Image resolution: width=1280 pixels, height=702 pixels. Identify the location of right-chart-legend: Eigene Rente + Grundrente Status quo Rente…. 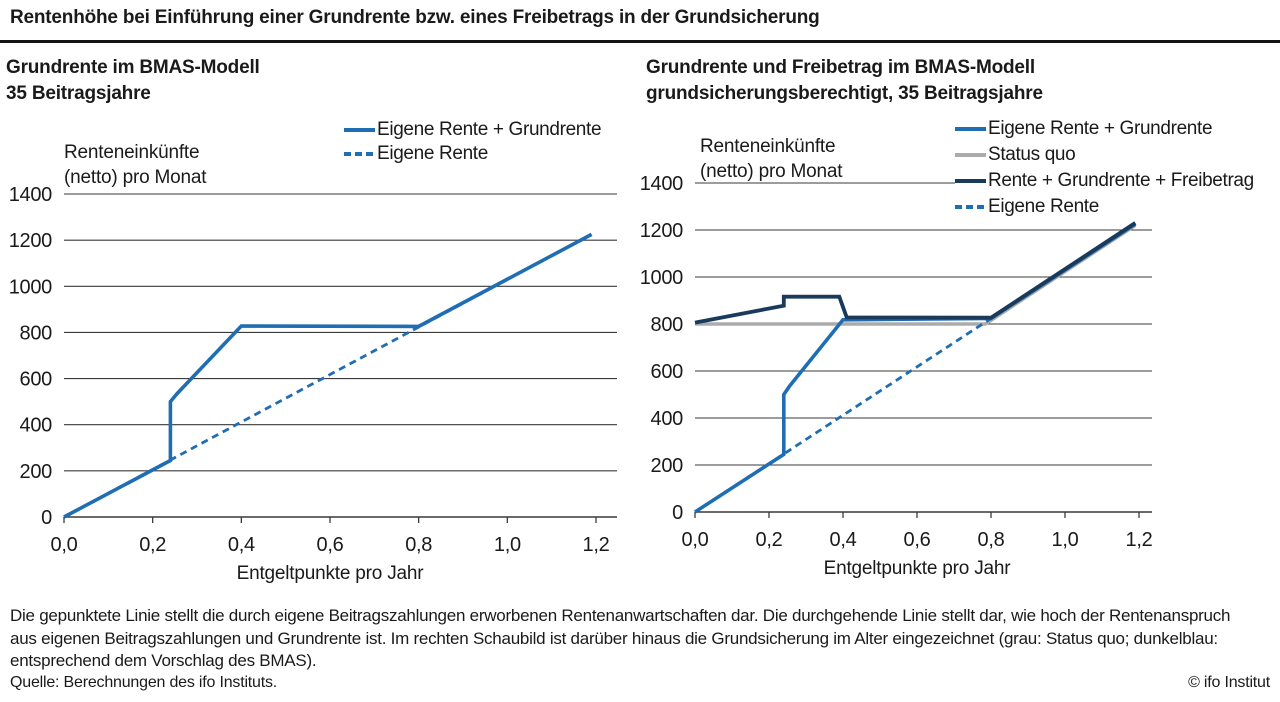
(1104, 168).